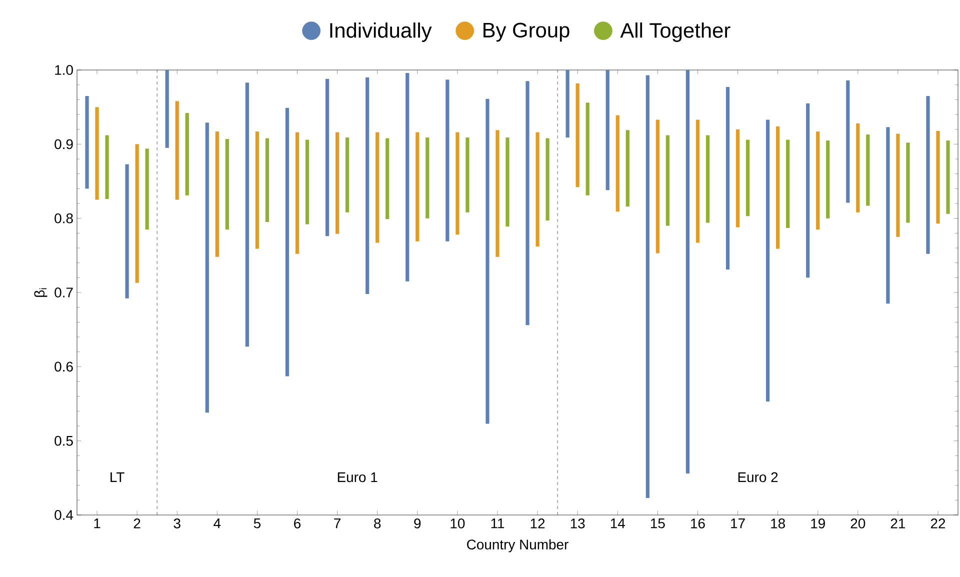 This screenshot has height=577, width=960. Describe the element at coordinates (117, 477) in the screenshot. I see `annotation: LT` at that location.